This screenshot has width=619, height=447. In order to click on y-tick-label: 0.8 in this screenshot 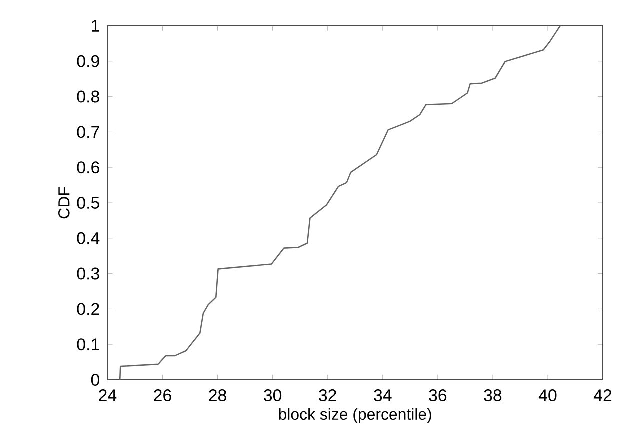, I will do `click(88, 96)`.